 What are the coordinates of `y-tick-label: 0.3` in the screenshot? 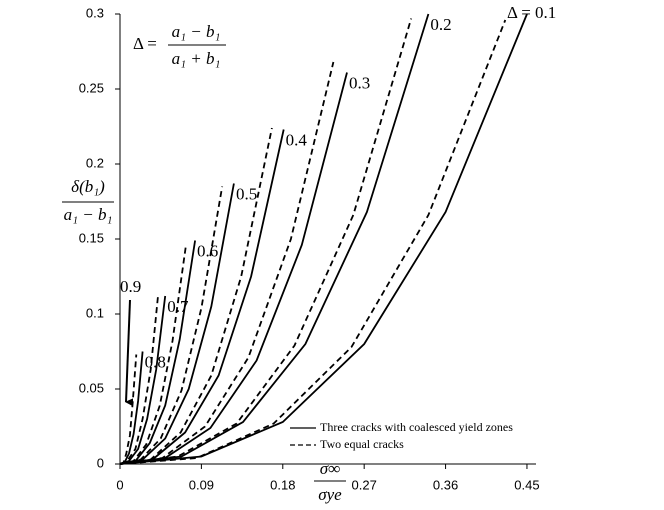 It's located at (95, 12).